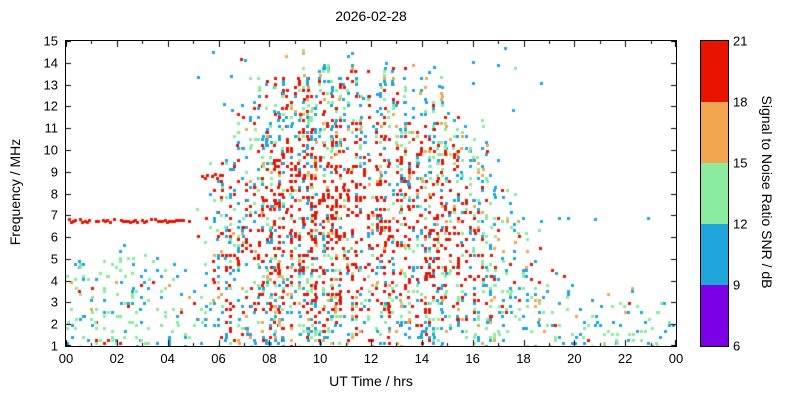  Describe the element at coordinates (50, 150) in the screenshot. I see `y-tick-label: 10` at that location.